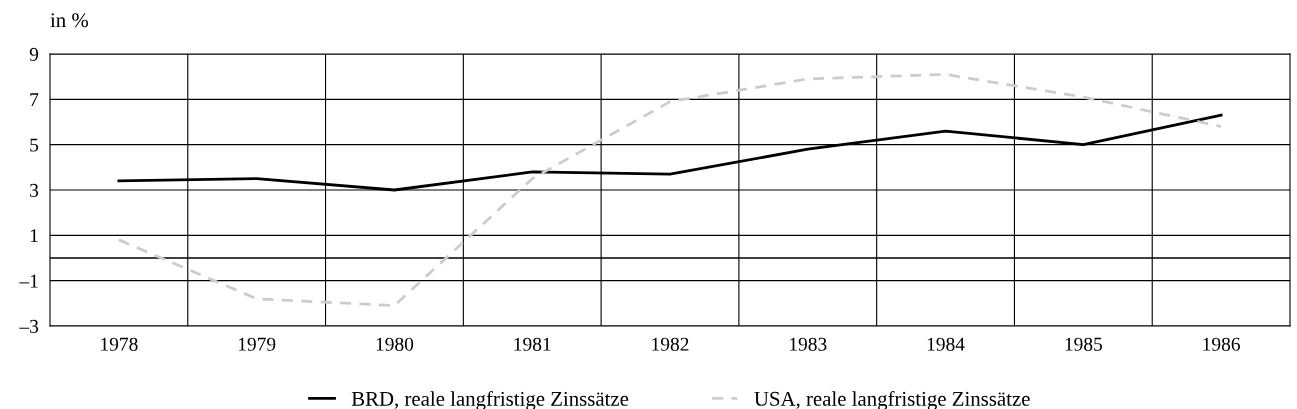 This screenshot has height=409, width=1297. What do you see at coordinates (69, 20) in the screenshot?
I see `y-axis-title: in %` at bounding box center [69, 20].